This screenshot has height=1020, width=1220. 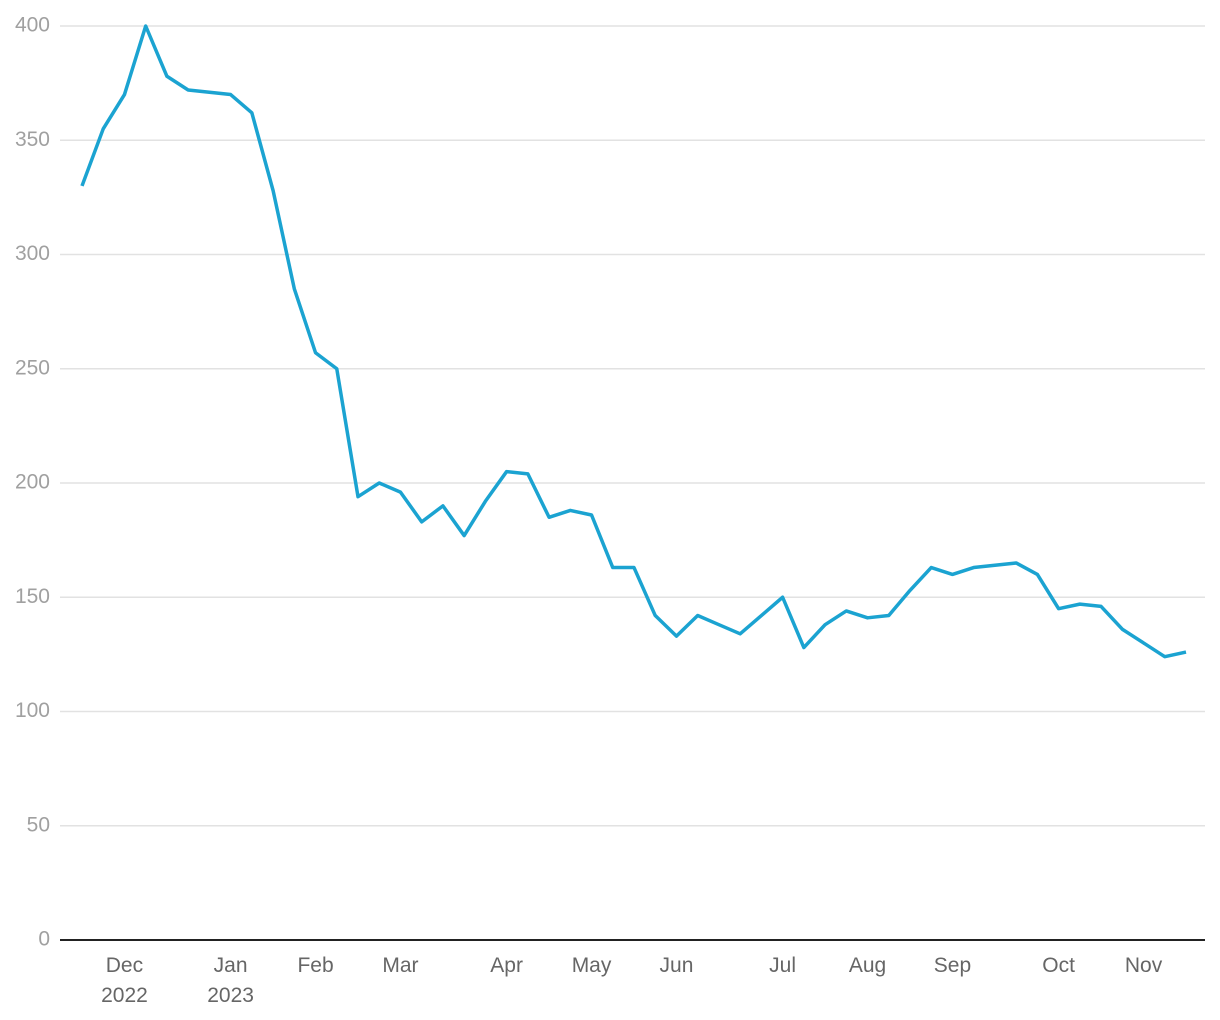 I want to click on y-tick-label: 200, so click(x=32, y=482).